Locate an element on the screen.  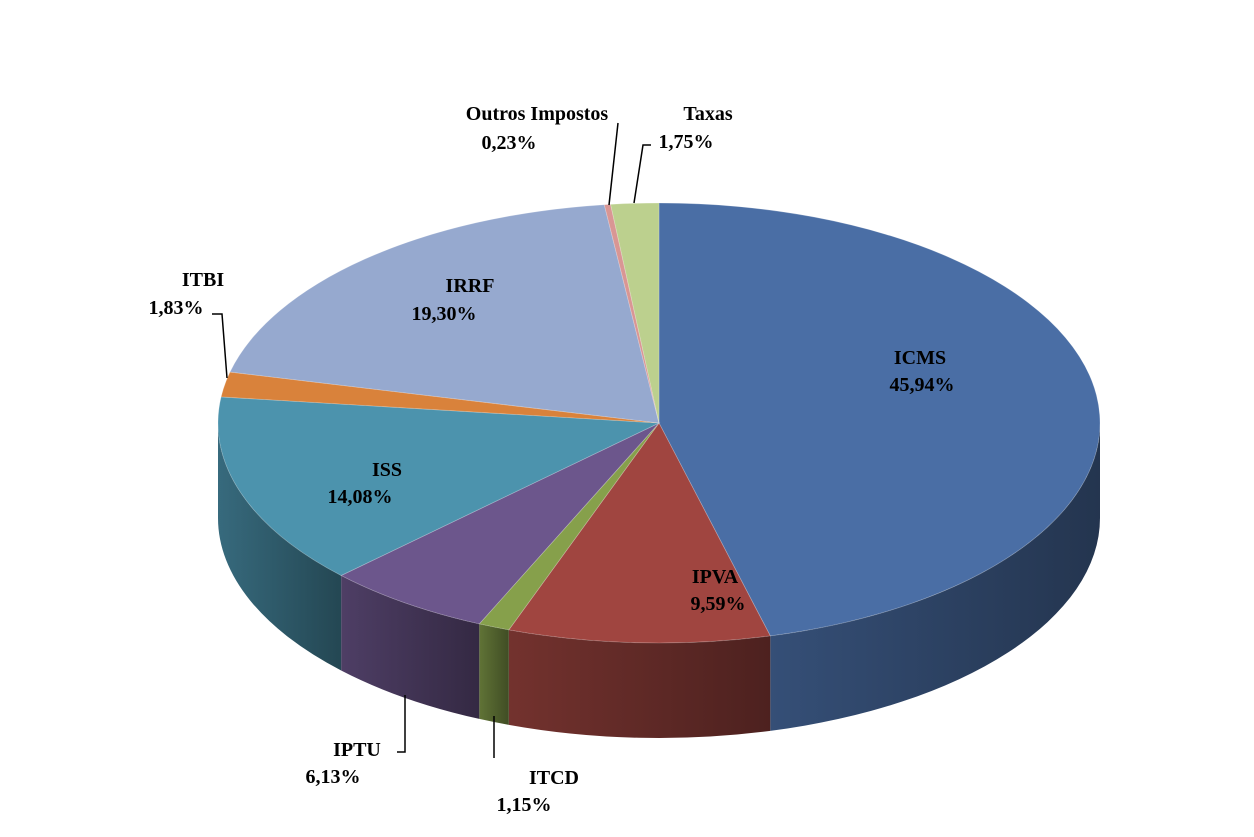
slice-outros-impostos is located at coordinates (631, 313).